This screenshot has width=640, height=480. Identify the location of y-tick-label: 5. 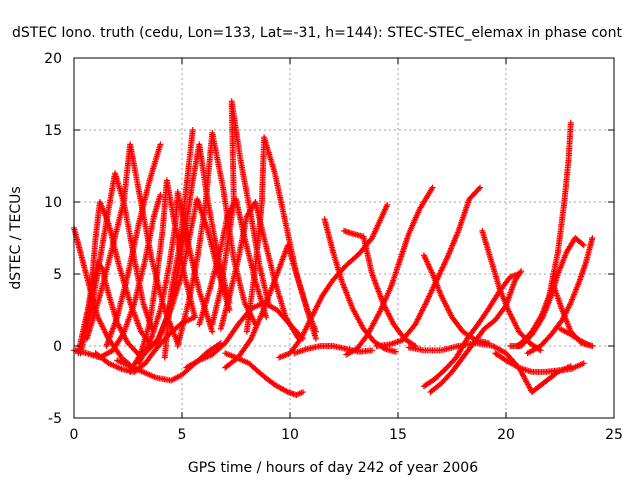
(57, 275).